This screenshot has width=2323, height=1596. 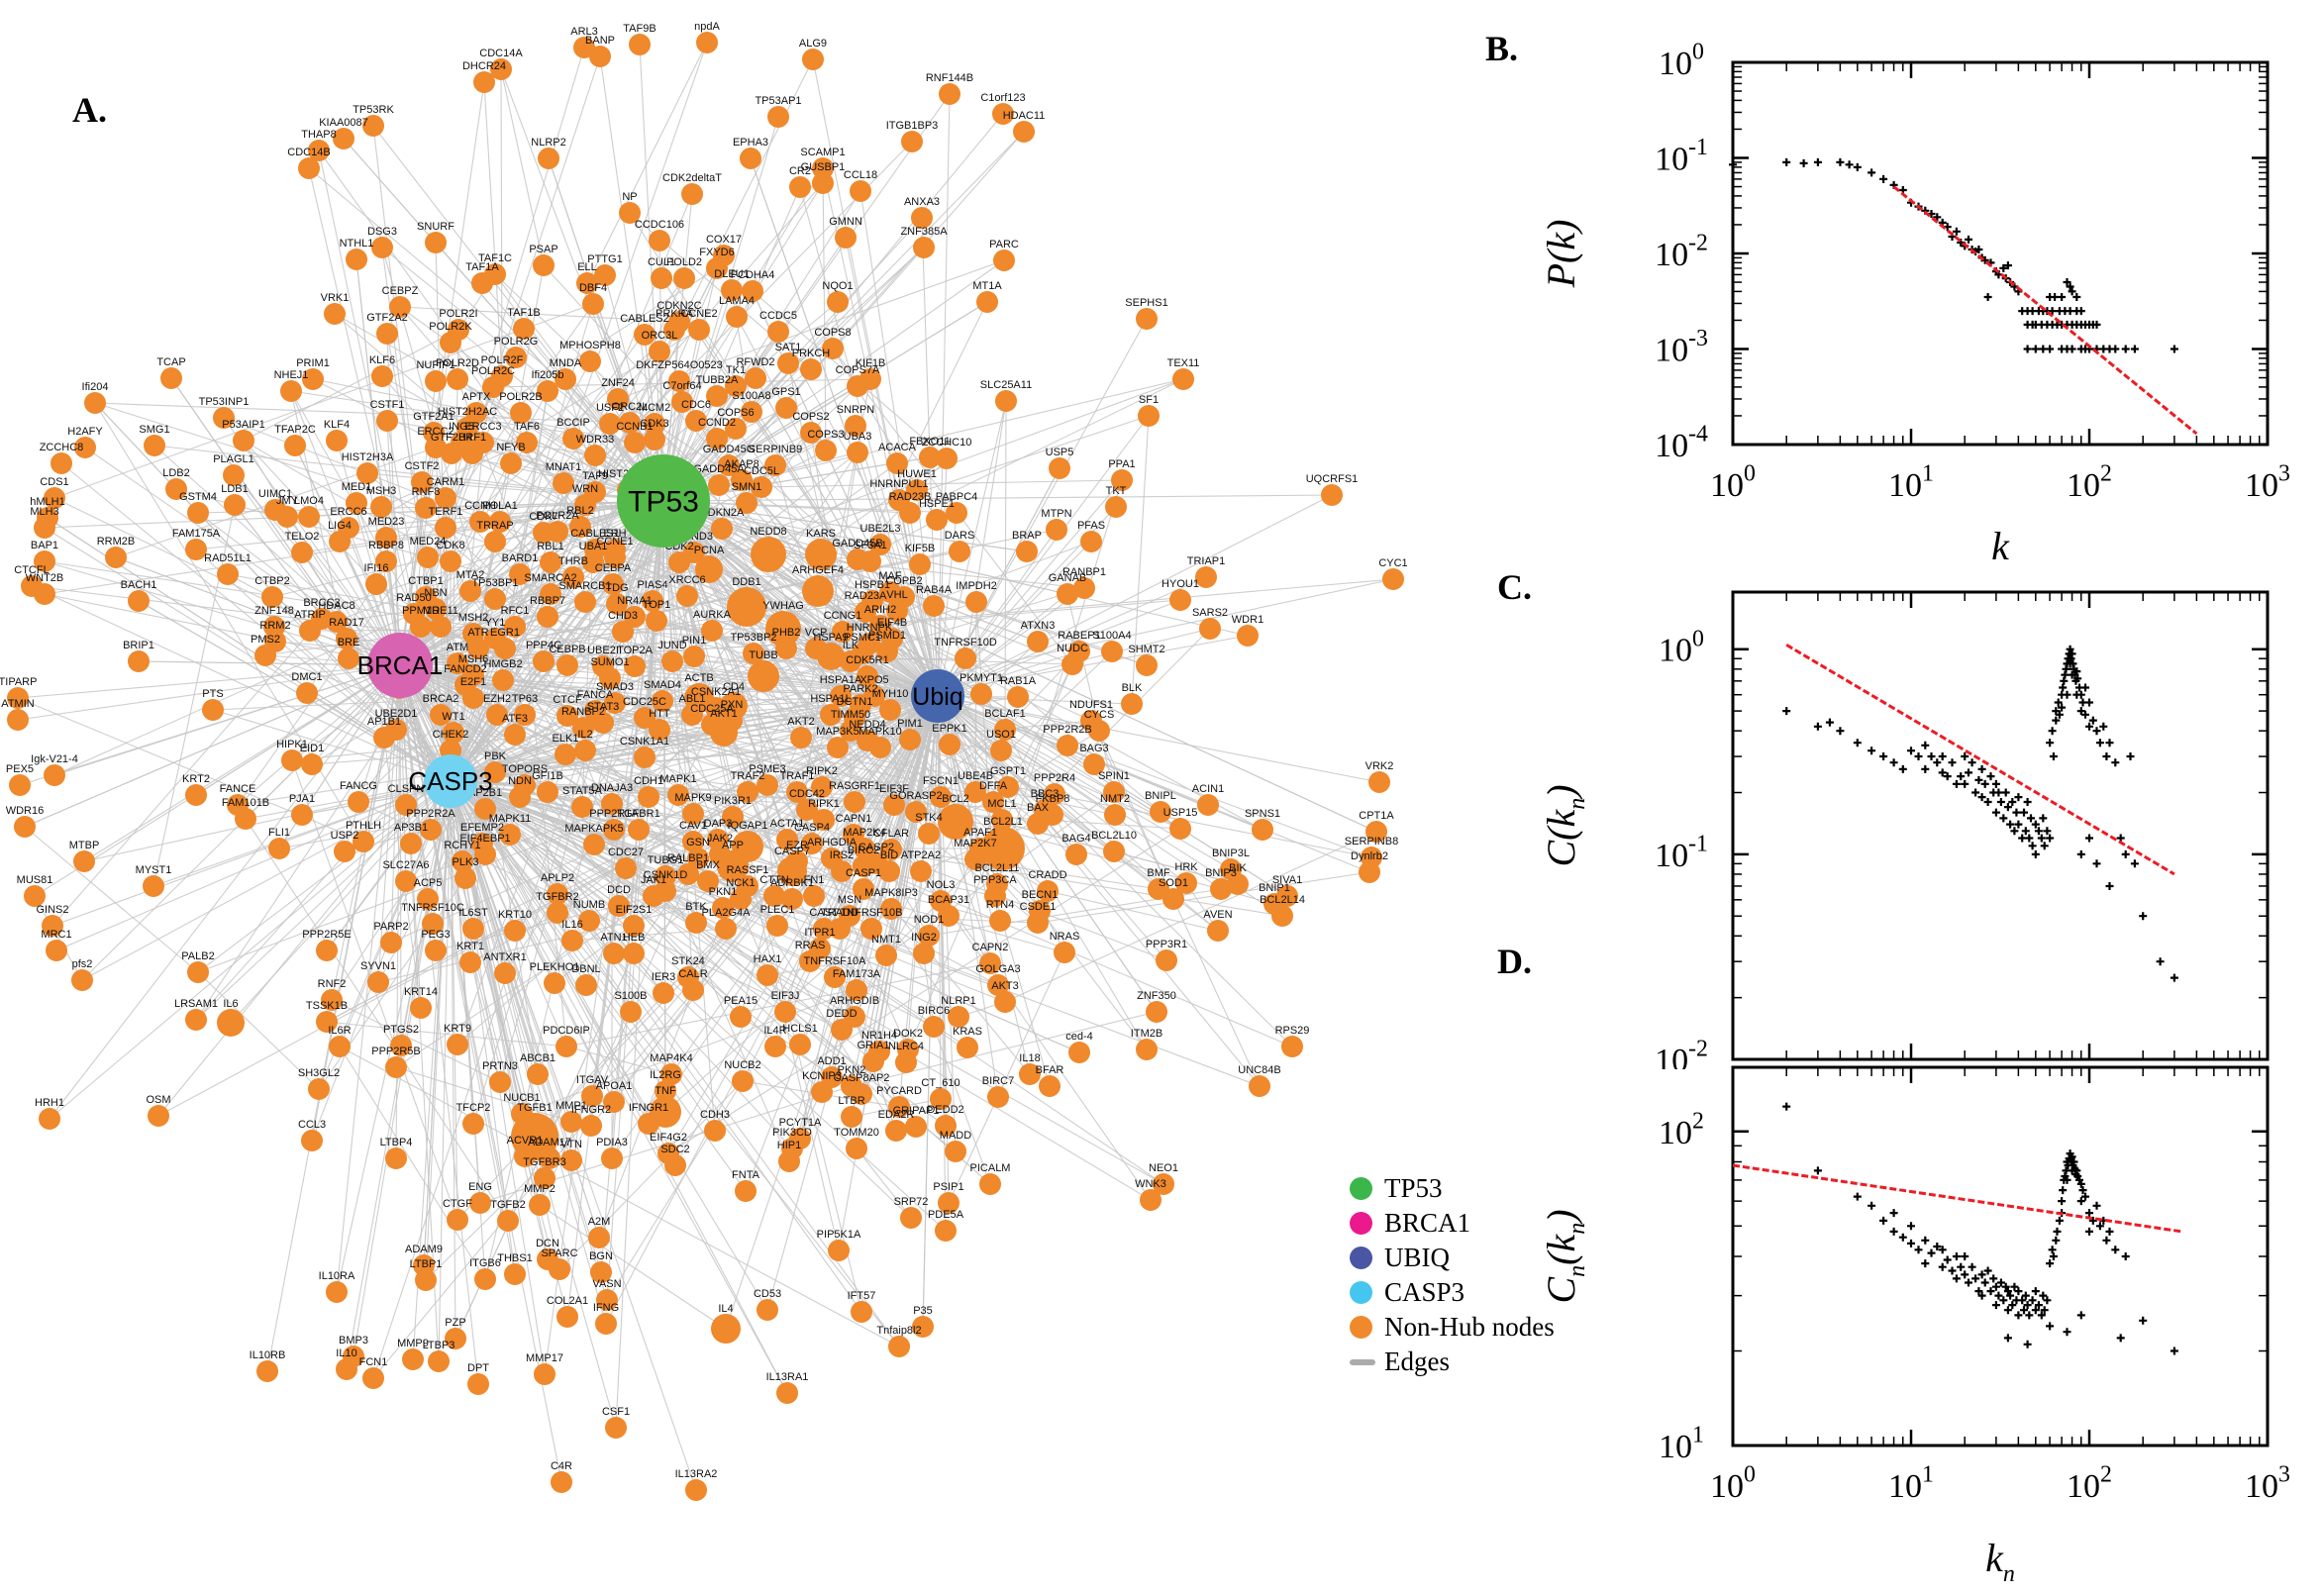 What do you see at coordinates (170, 362) in the screenshot?
I see `network-node-label: TCAP` at bounding box center [170, 362].